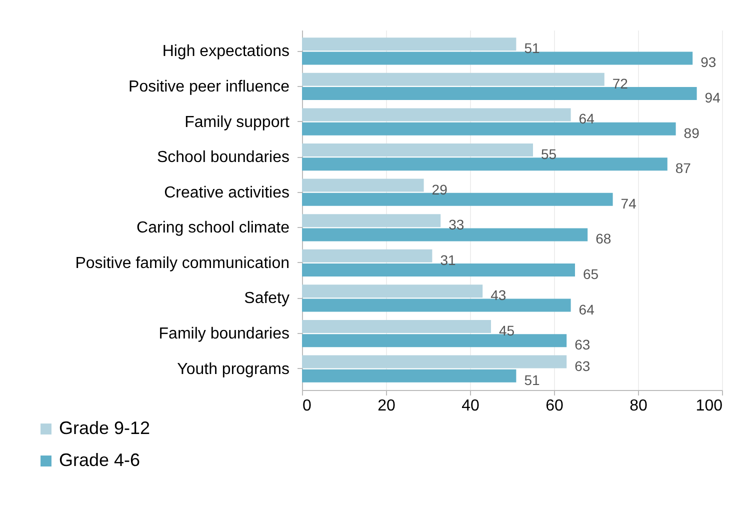 The height and width of the screenshot is (515, 740). What do you see at coordinates (237, 122) in the screenshot?
I see `y-tick-label: Family support` at bounding box center [237, 122].